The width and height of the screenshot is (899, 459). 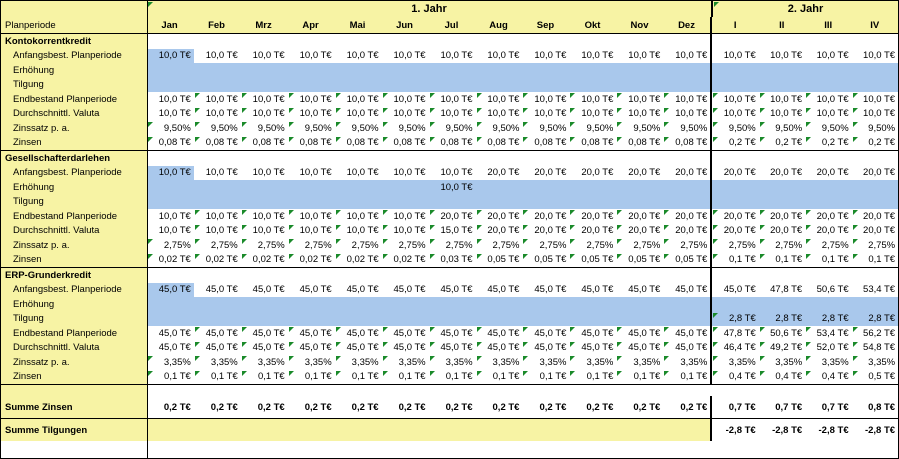 I want to click on value-cell: 47,8 T€, so click(x=782, y=289).